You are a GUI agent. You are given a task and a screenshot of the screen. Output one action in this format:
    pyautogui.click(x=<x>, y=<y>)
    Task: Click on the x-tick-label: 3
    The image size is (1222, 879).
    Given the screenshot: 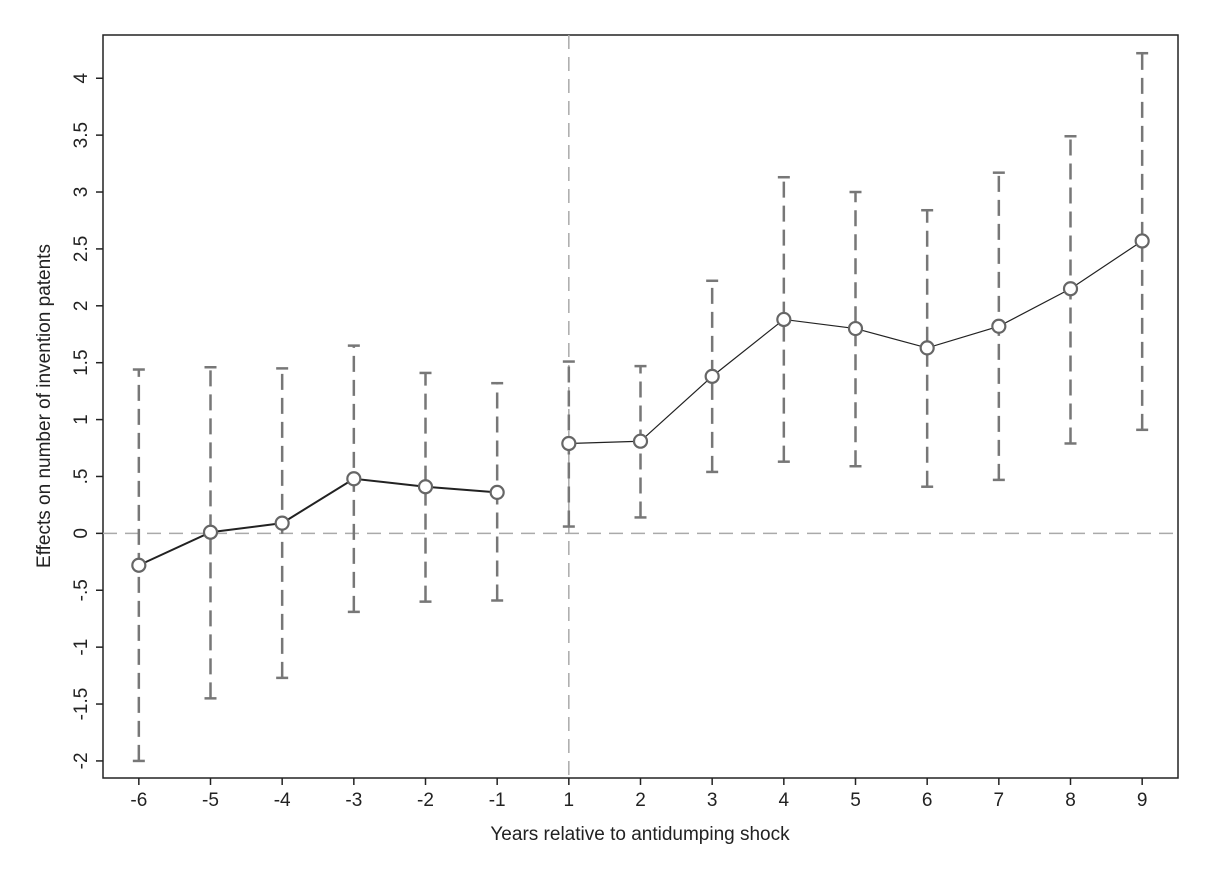 What is the action you would take?
    pyautogui.click(x=712, y=800)
    